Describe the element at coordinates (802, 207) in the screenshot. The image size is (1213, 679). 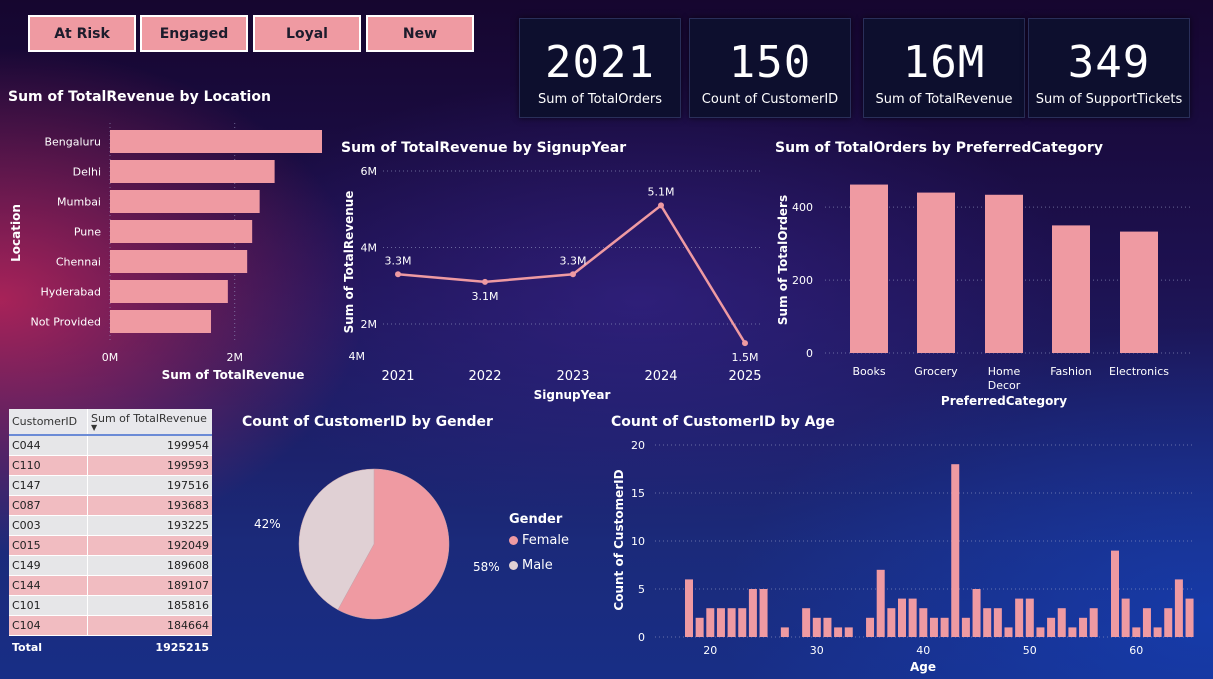
I see `tick-label: 400` at that location.